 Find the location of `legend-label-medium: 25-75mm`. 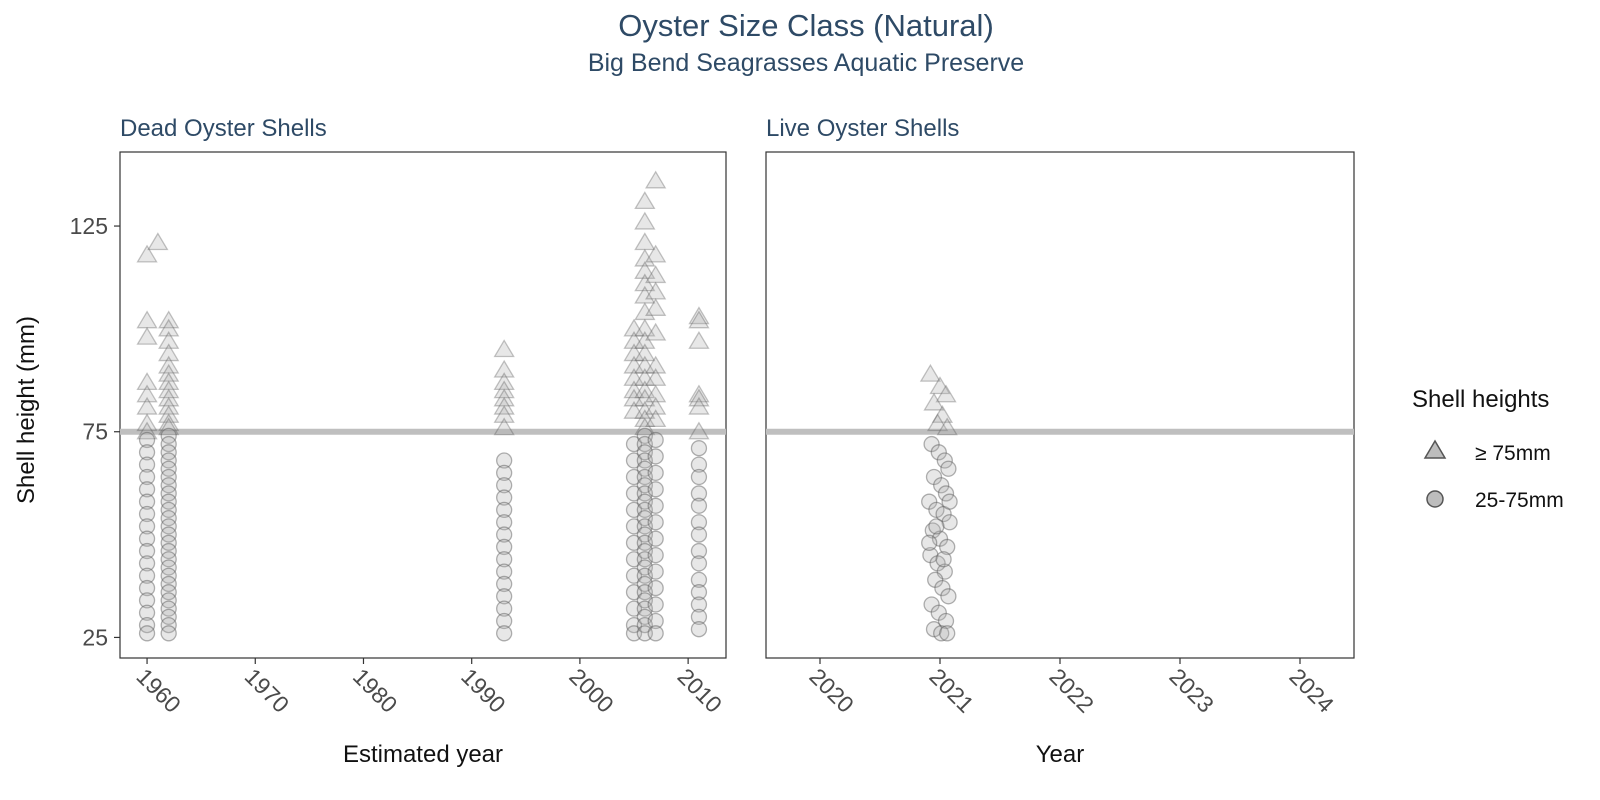

legend-label-medium: 25-75mm is located at coordinates (1519, 500).